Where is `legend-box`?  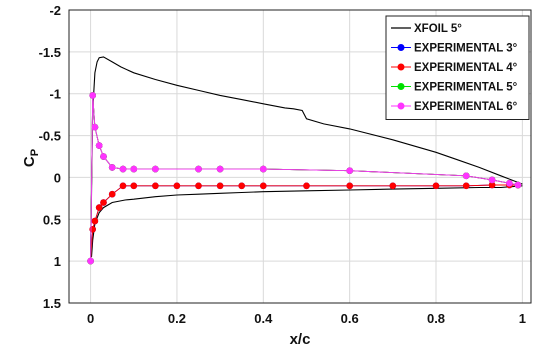 legend-box is located at coordinates (457, 67).